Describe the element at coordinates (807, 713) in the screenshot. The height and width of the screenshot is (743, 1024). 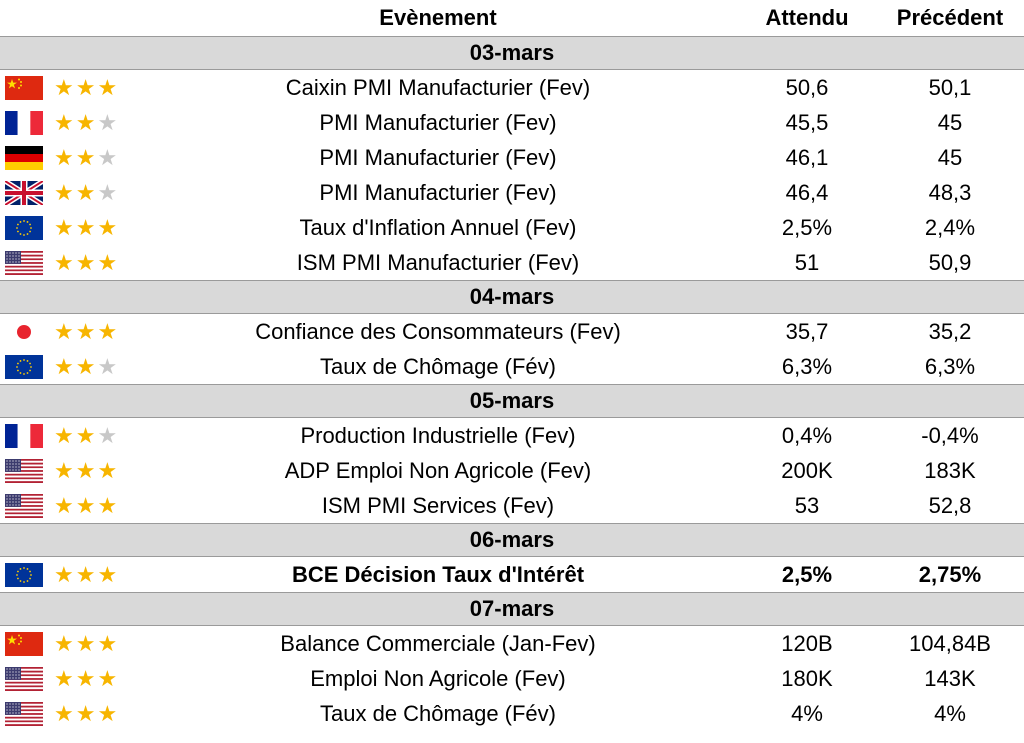
I see `expected-value: 4%` at that location.